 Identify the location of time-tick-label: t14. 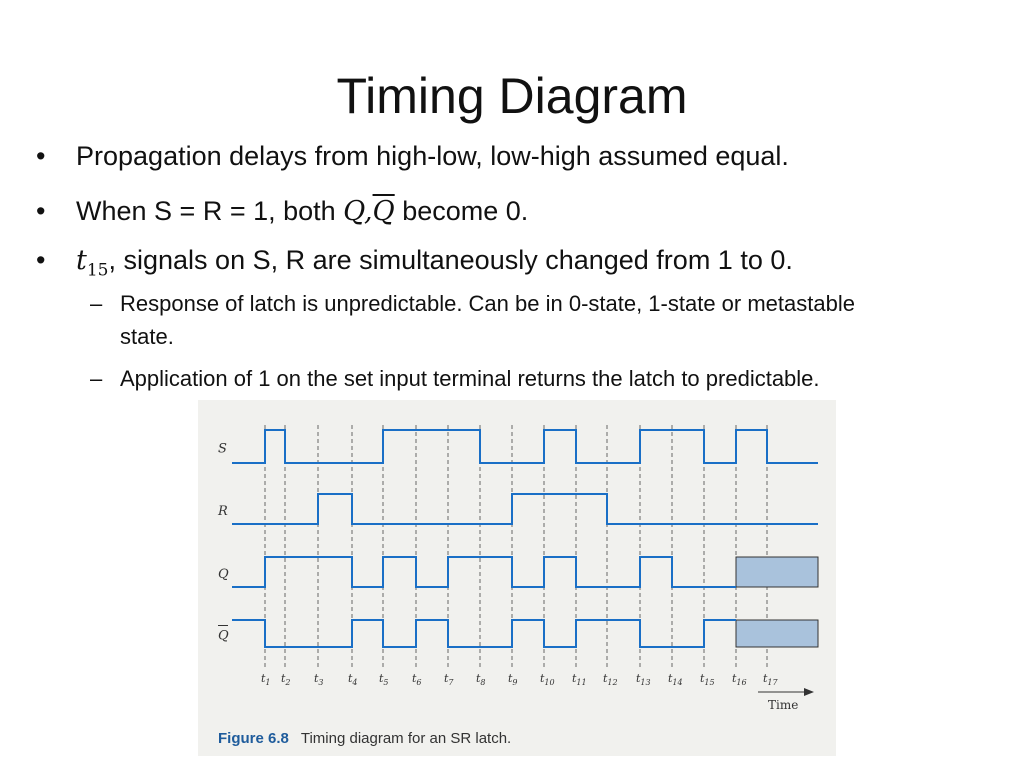
(675, 679).